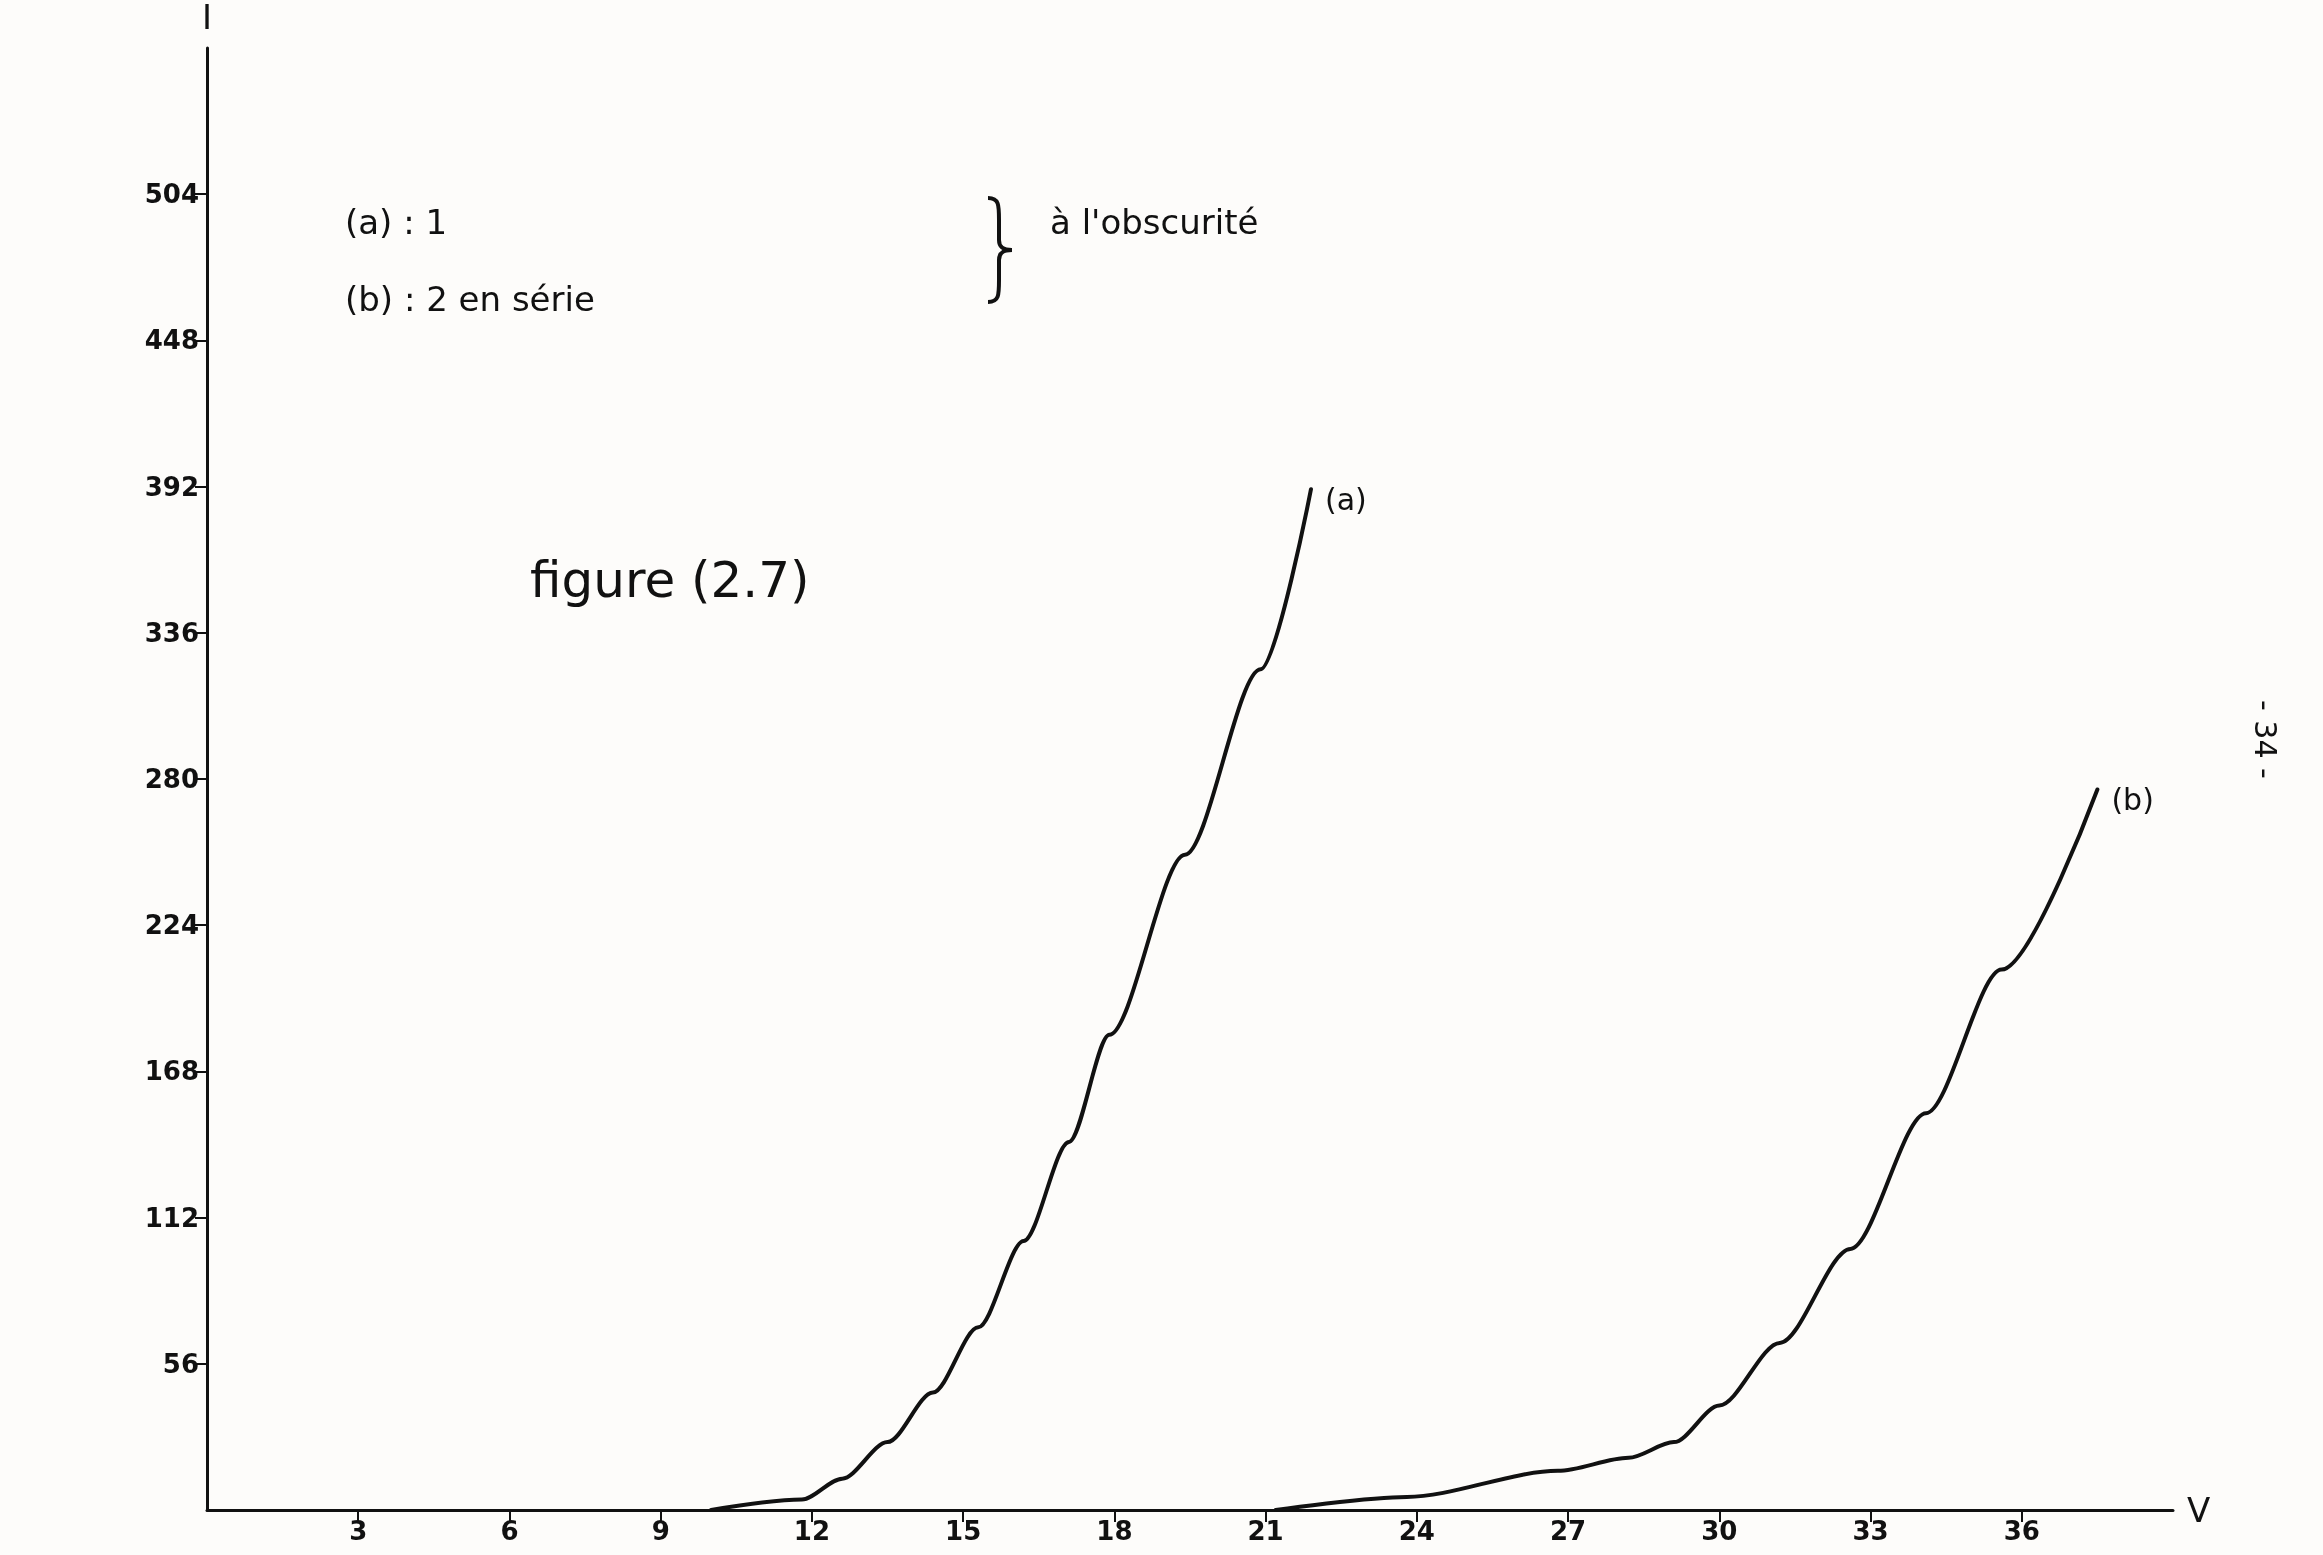  I want to click on y-tick-label: 168, so click(171, 1071).